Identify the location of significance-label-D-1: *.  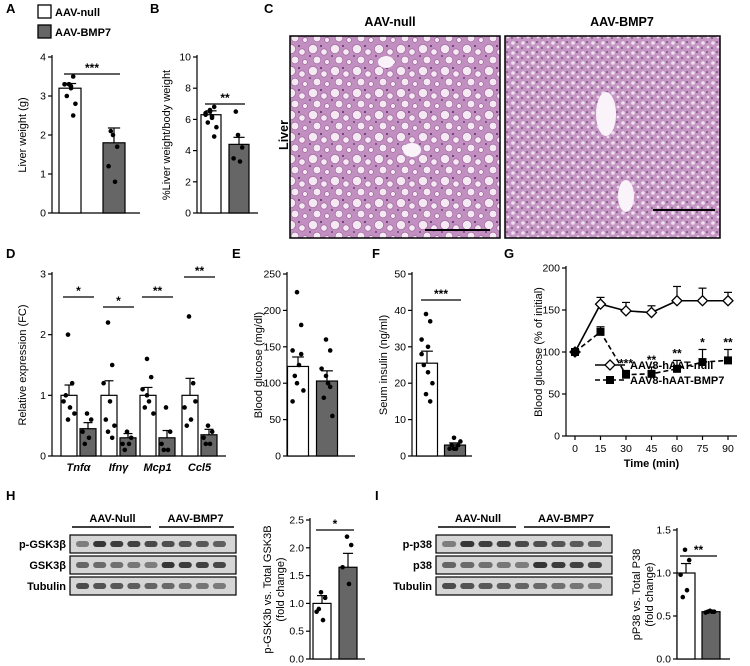
(118, 301).